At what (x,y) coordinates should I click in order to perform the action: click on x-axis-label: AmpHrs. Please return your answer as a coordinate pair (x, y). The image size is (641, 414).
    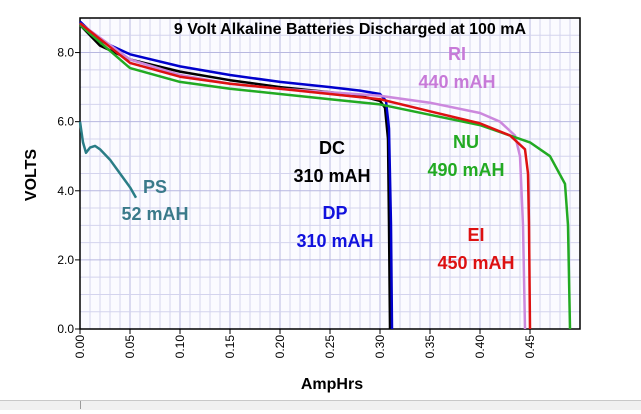
    Looking at the image, I should click on (332, 384).